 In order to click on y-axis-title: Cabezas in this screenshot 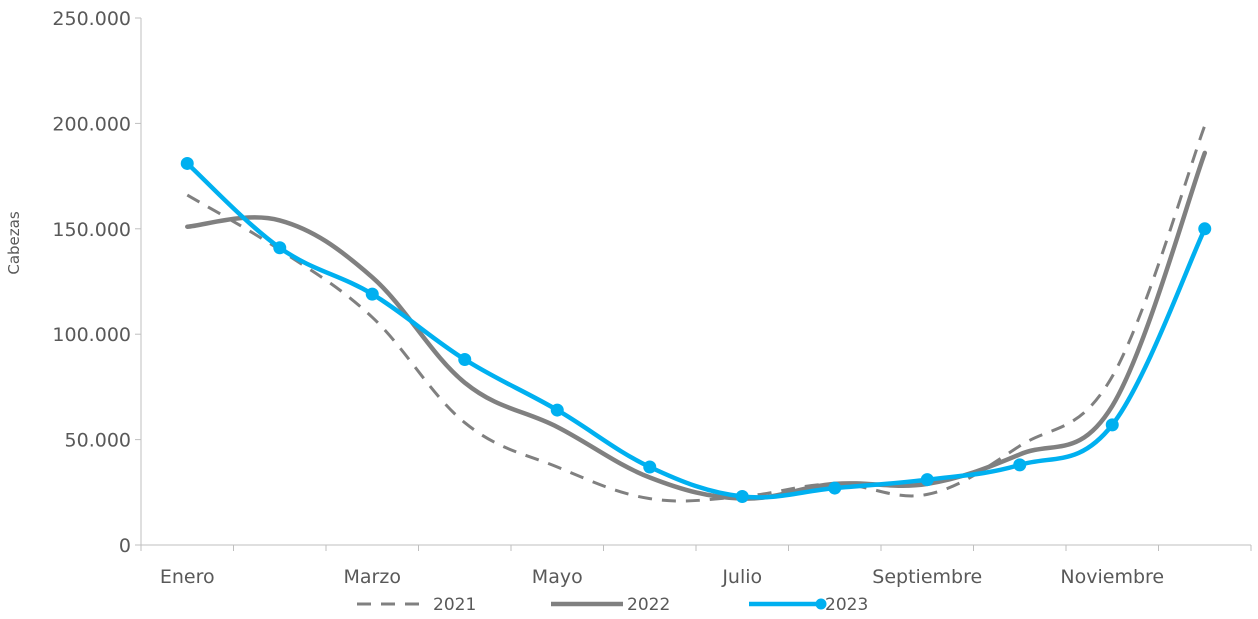, I will do `click(14, 242)`.